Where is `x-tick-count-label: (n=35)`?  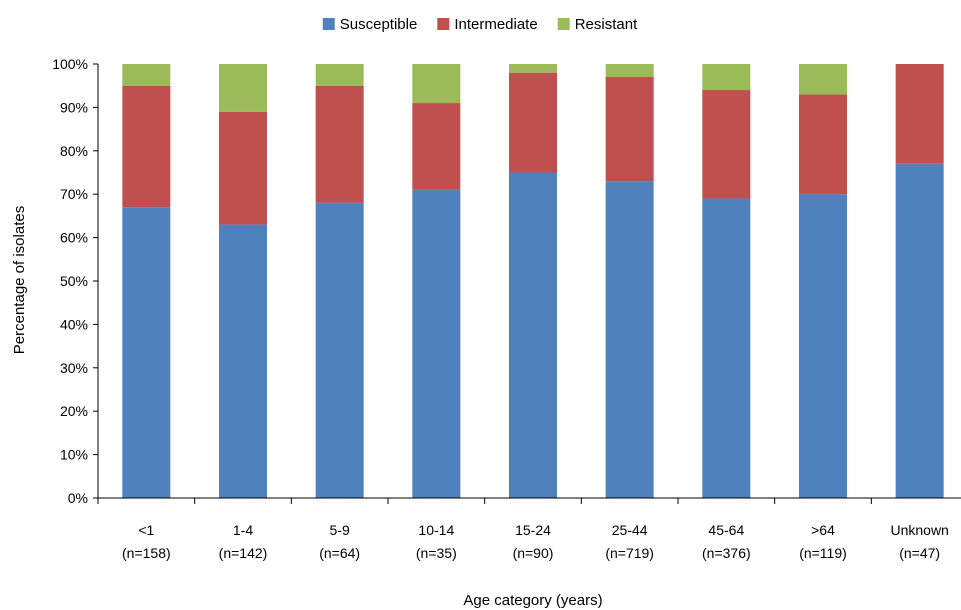
x-tick-count-label: (n=35) is located at coordinates (436, 553).